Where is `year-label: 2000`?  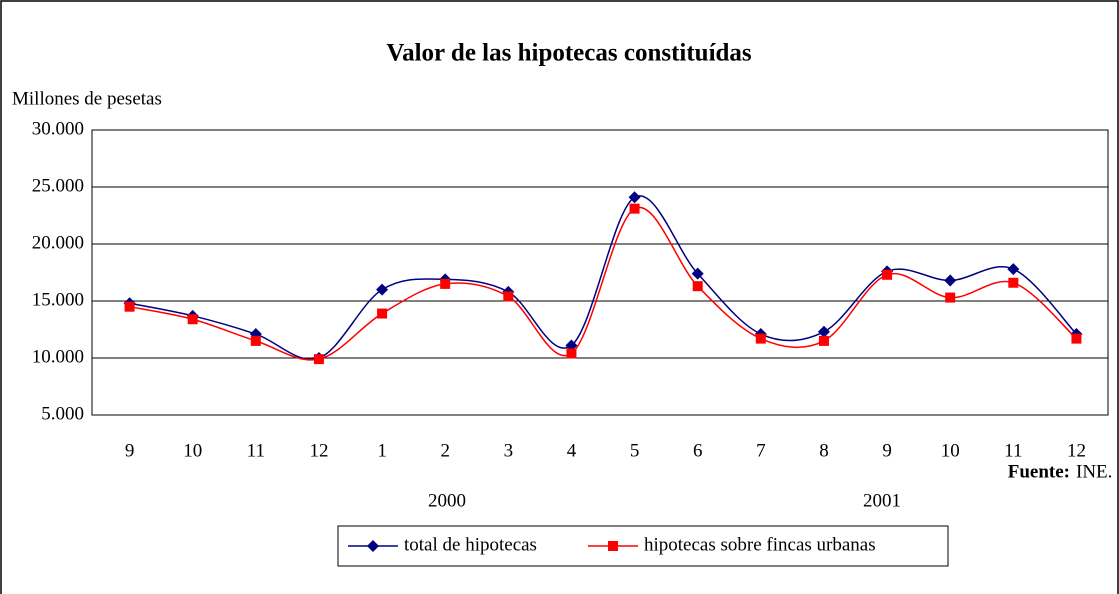
year-label: 2000 is located at coordinates (447, 500).